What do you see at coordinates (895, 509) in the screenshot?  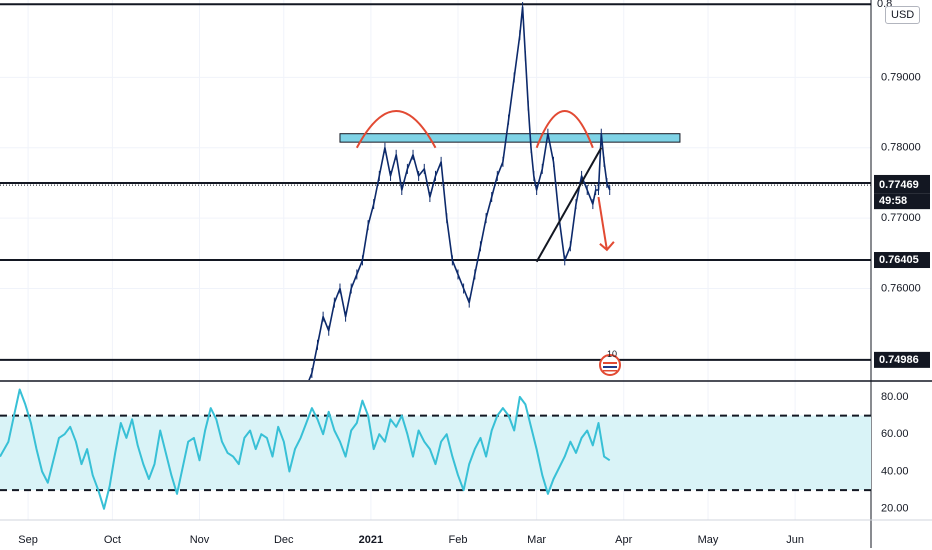 I see `indicator-tick-label: 20.00` at bounding box center [895, 509].